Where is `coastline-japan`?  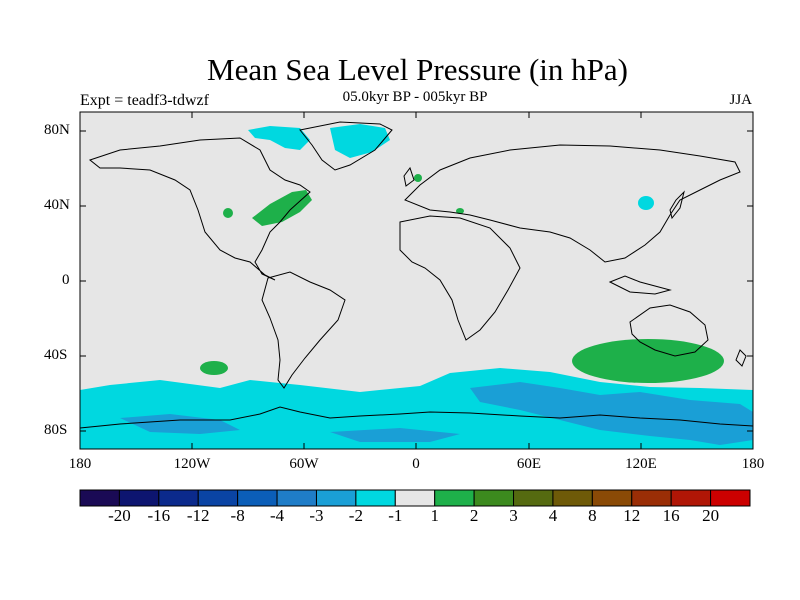
coastline-japan is located at coordinates (677, 205).